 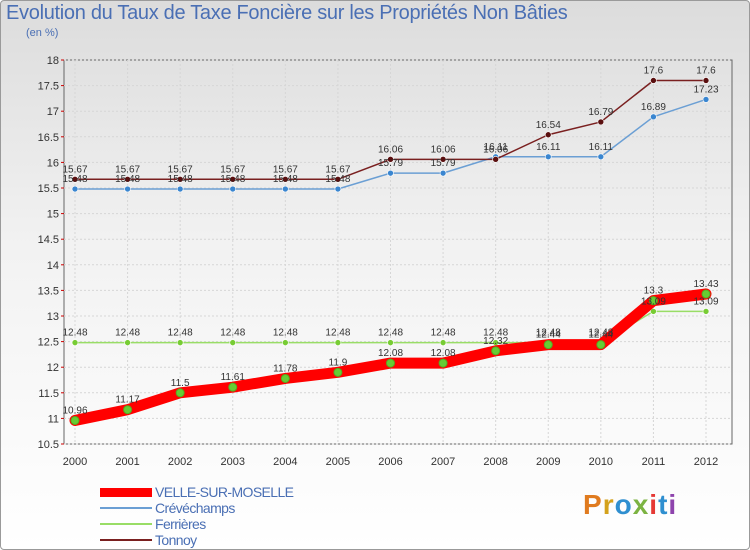 What do you see at coordinates (48, 291) in the screenshot?
I see `y-tick-label: 13.5` at bounding box center [48, 291].